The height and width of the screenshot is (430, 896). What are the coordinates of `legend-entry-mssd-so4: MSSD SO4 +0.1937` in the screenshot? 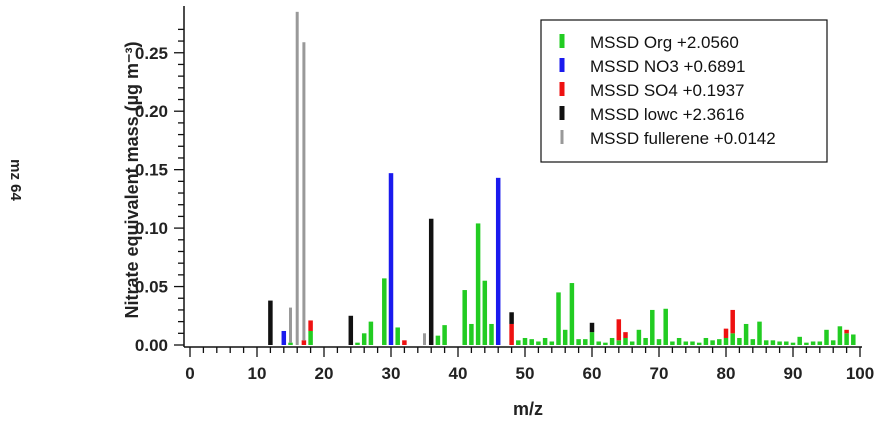 It's located at (667, 90).